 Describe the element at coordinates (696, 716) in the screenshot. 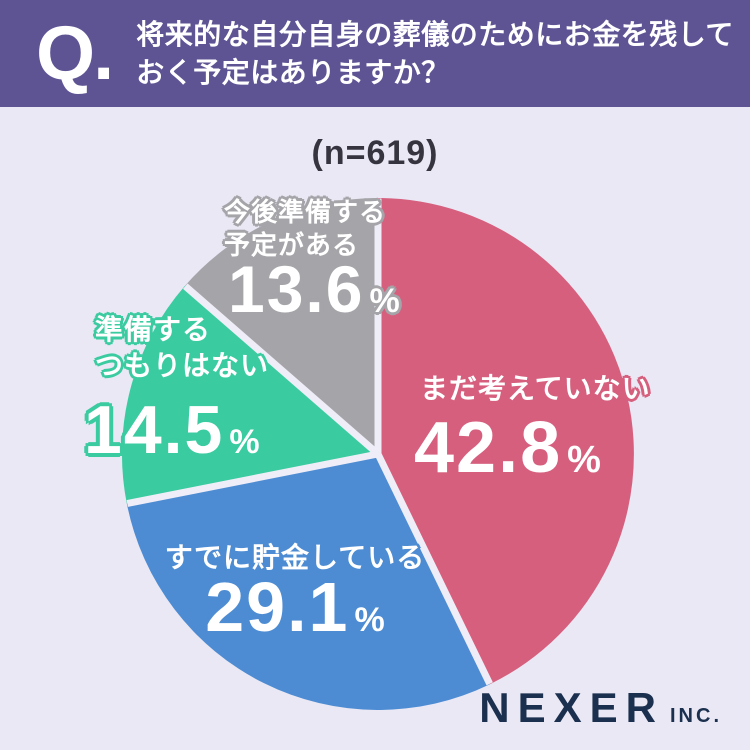

I see `brand-suffix: INC.` at that location.